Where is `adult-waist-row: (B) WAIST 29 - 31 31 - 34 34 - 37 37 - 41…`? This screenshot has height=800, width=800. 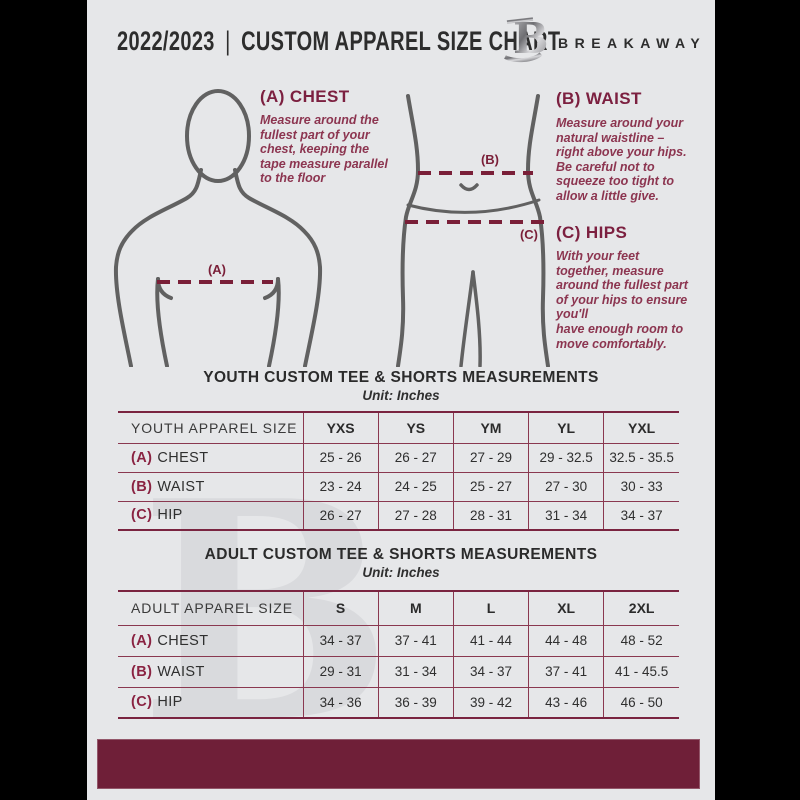
adult-waist-row: (B) WAIST 29 - 31 31 - 34 34 - 37 37 - 41… is located at coordinates (398, 671).